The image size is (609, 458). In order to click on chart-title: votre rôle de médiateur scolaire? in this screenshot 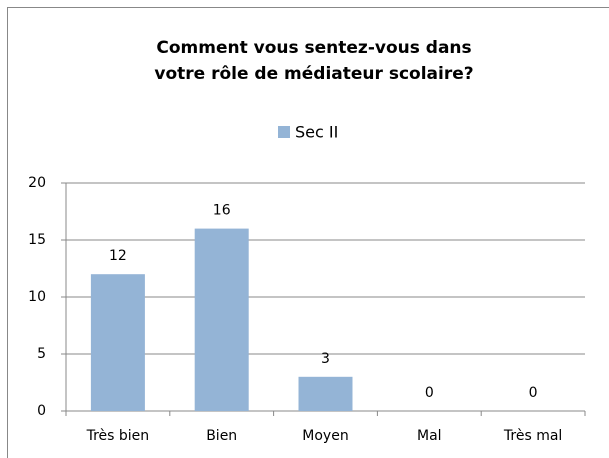, I will do `click(313, 74)`.